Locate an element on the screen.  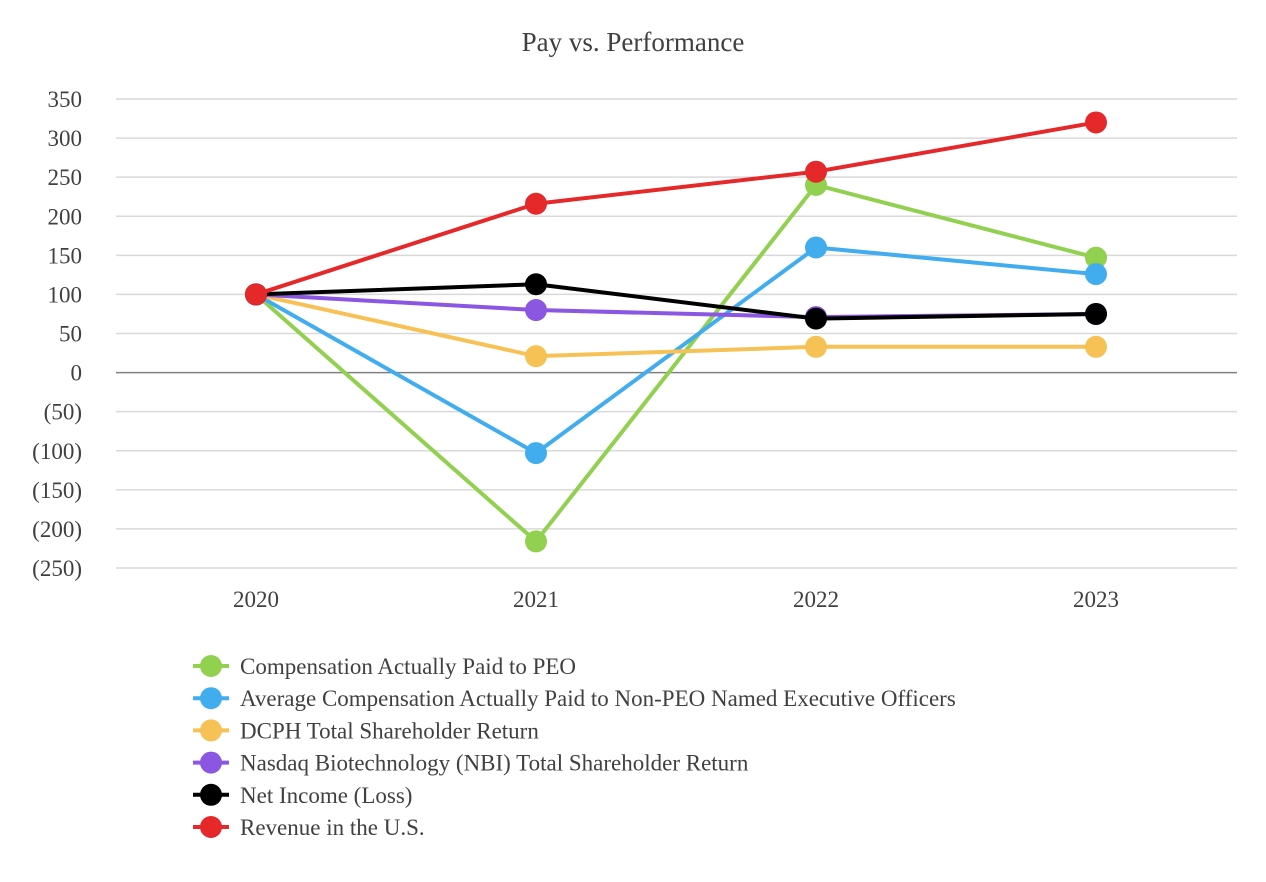
y-tick-label: 50 is located at coordinates (70, 334).